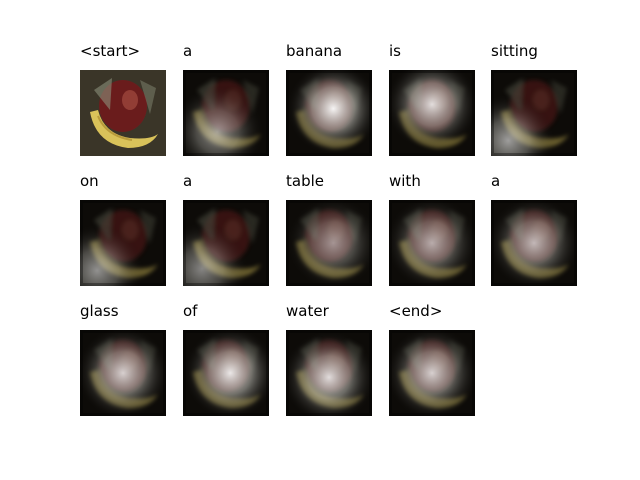 This screenshot has height=480, width=640. I want to click on caption-word: on, so click(89, 181).